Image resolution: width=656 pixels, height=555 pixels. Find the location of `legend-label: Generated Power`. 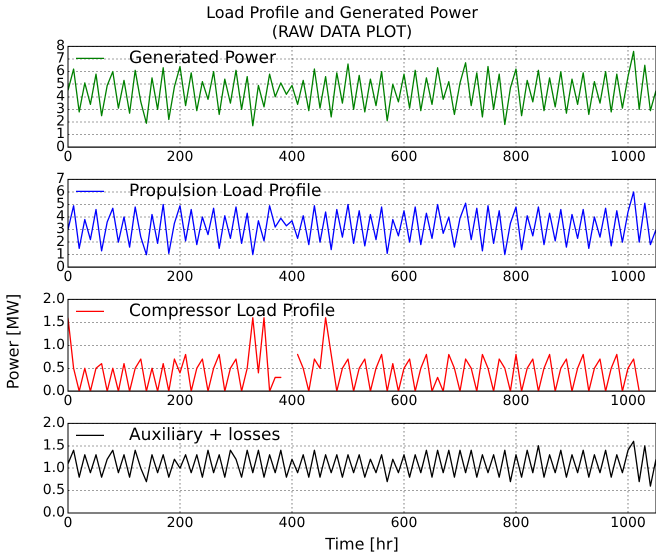

legend-label: Generated Power is located at coordinates (202, 58).